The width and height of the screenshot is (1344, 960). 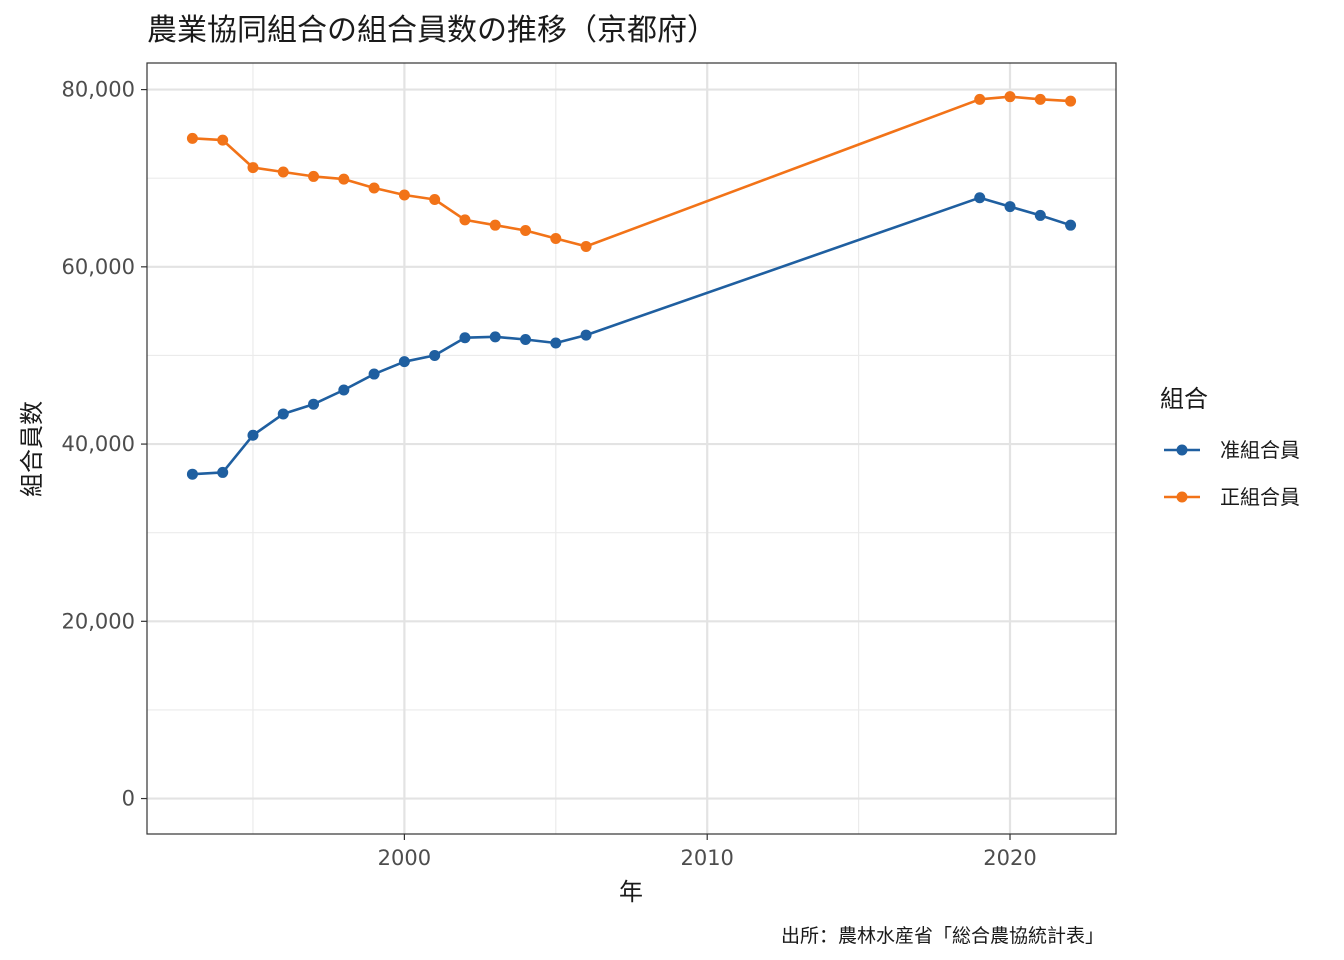 What do you see at coordinates (98, 621) in the screenshot?
I see `y-tick-label: 20,000` at bounding box center [98, 621].